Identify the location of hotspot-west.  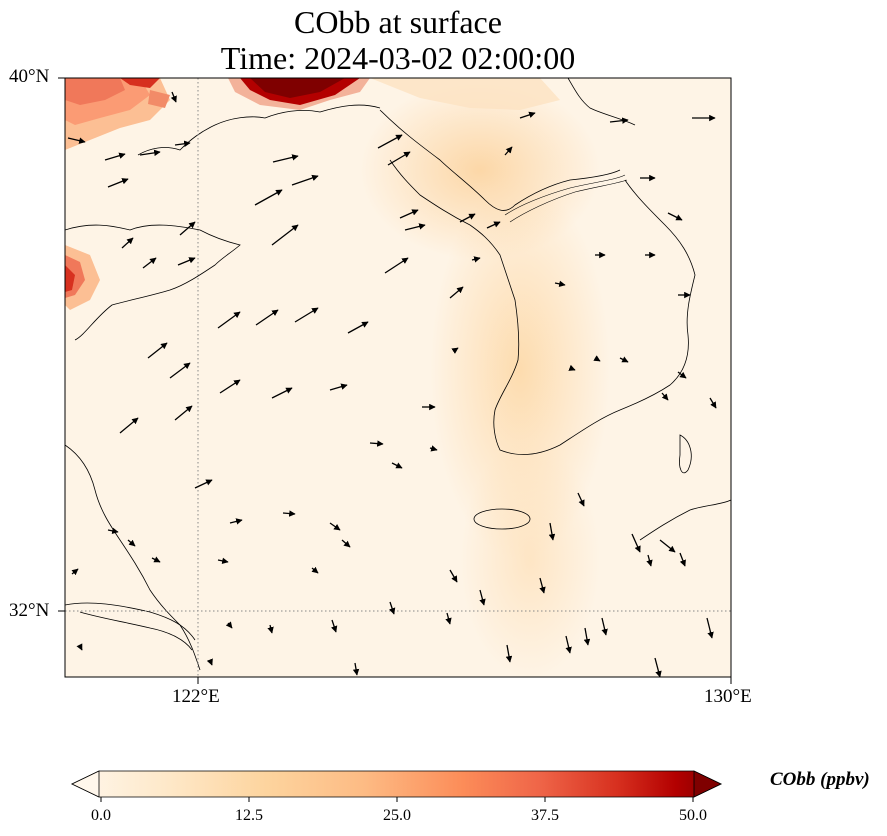
(82, 277).